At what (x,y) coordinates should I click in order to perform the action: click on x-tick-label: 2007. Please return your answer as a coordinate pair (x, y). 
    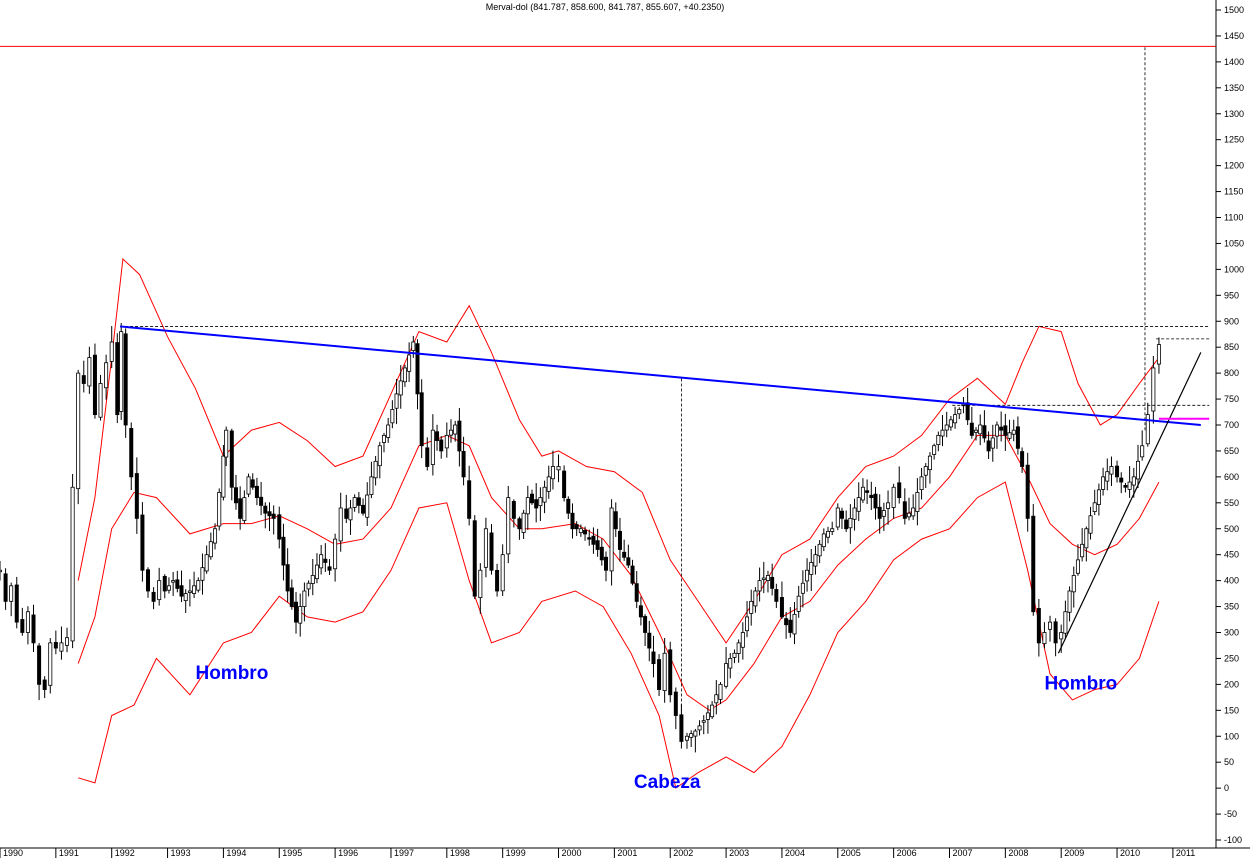
    Looking at the image, I should click on (962, 853).